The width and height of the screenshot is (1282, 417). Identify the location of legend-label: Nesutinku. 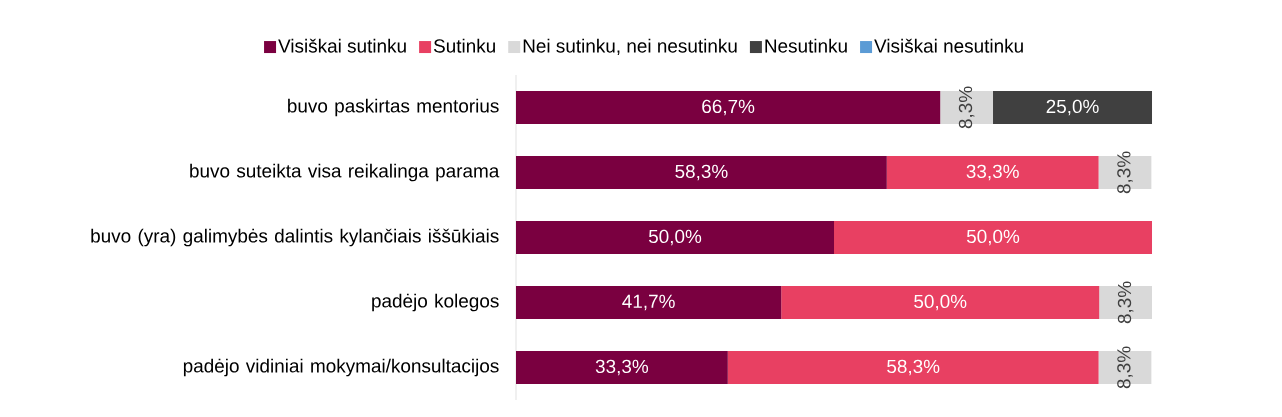
(806, 45).